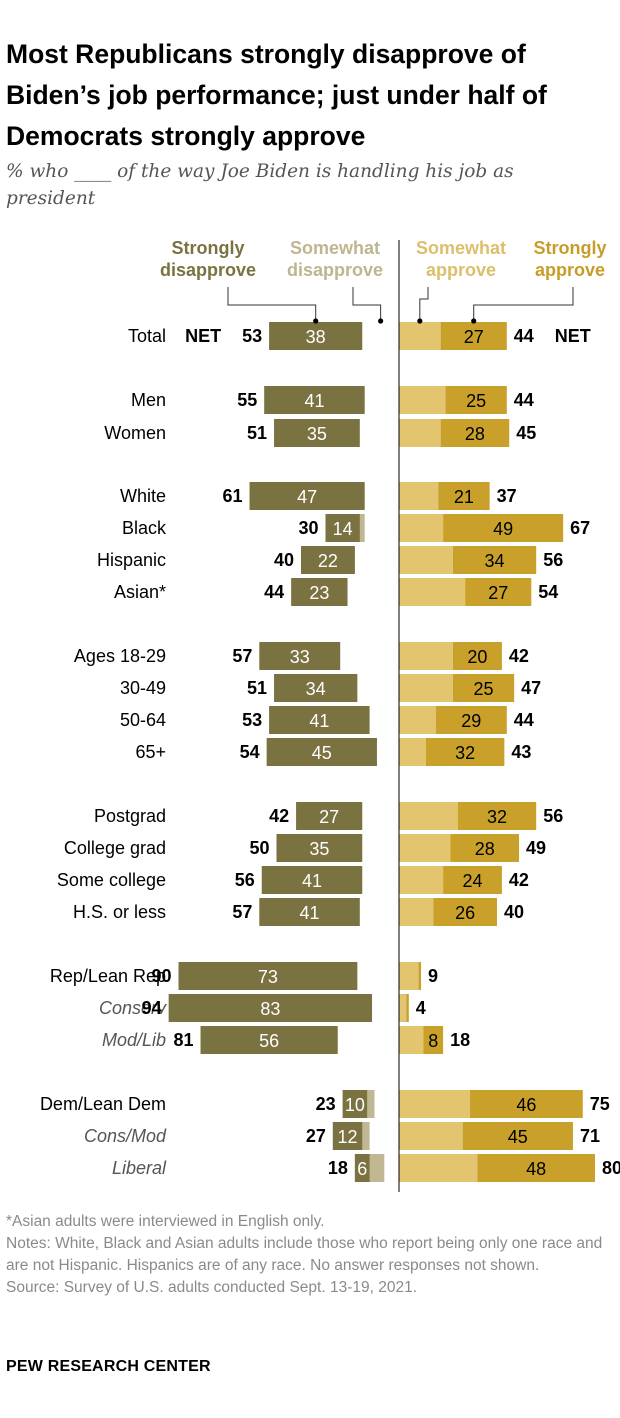  I want to click on strongly-disapprove-value: 14, so click(343, 529).